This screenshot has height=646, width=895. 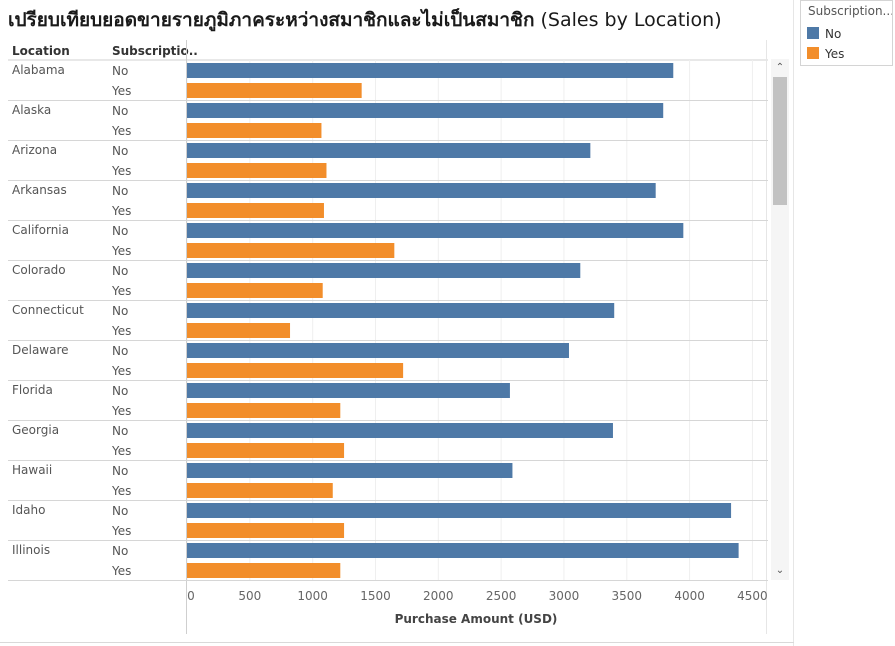 I want to click on bar-connecticut-yes, so click(x=239, y=330).